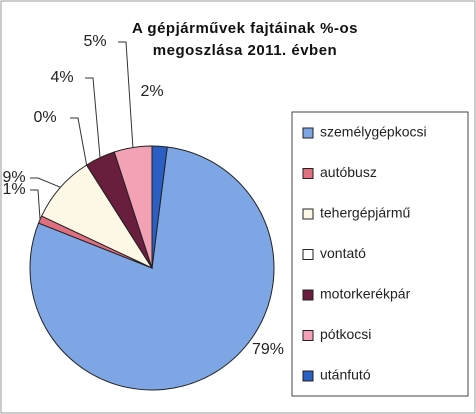 This screenshot has height=414, width=476. I want to click on legend-label: autóbusz, so click(348, 172).